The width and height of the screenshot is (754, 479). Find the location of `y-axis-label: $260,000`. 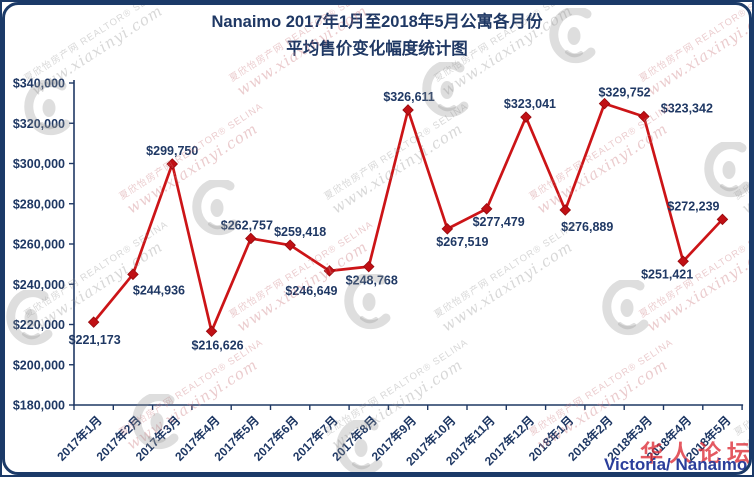

y-axis-label: $260,000 is located at coordinates (39, 245).